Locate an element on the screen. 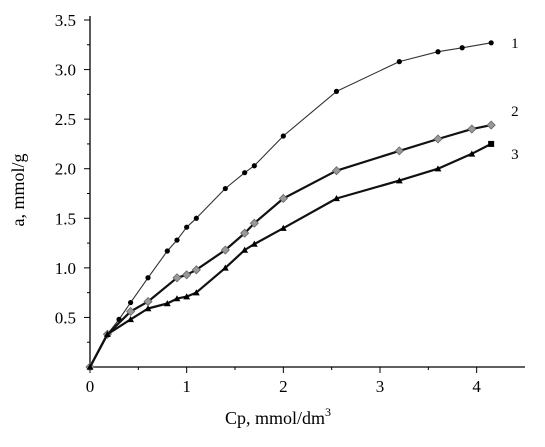  x-axis-label-text: Cp, mmol/dm is located at coordinates (275, 418).